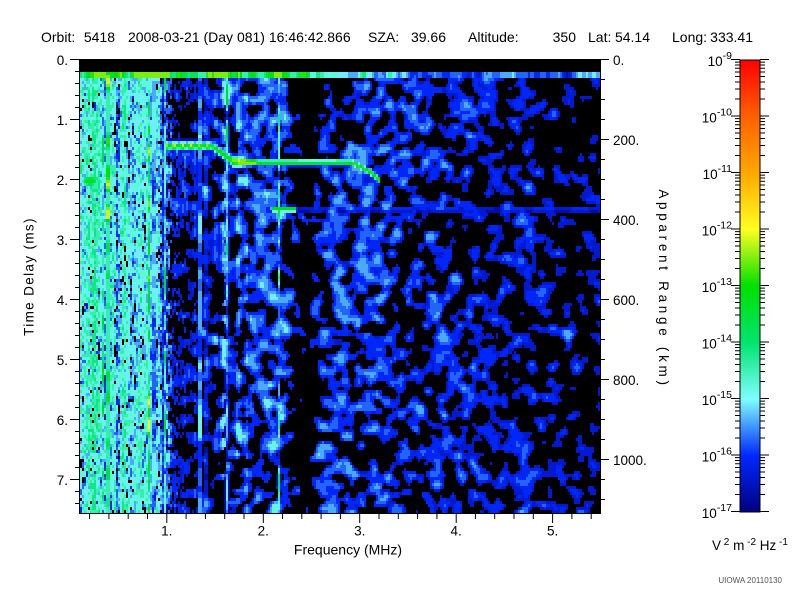 The image size is (800, 600). I want to click on svg-text: 54.14, so click(632, 37).